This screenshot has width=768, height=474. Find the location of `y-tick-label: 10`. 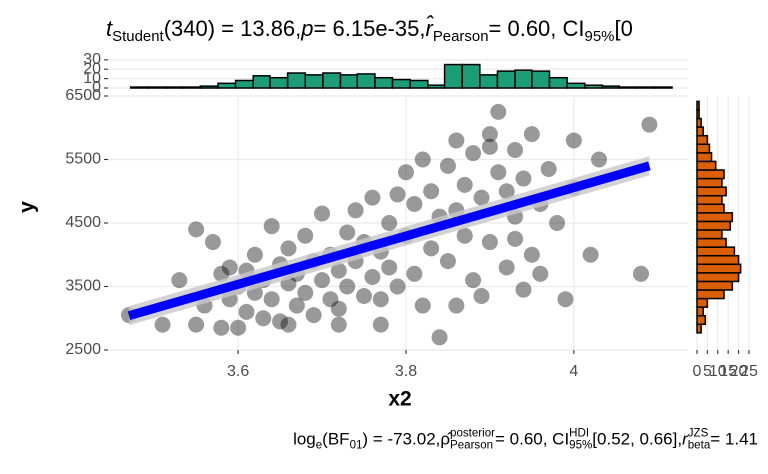

y-tick-label: 10 is located at coordinates (92, 78).